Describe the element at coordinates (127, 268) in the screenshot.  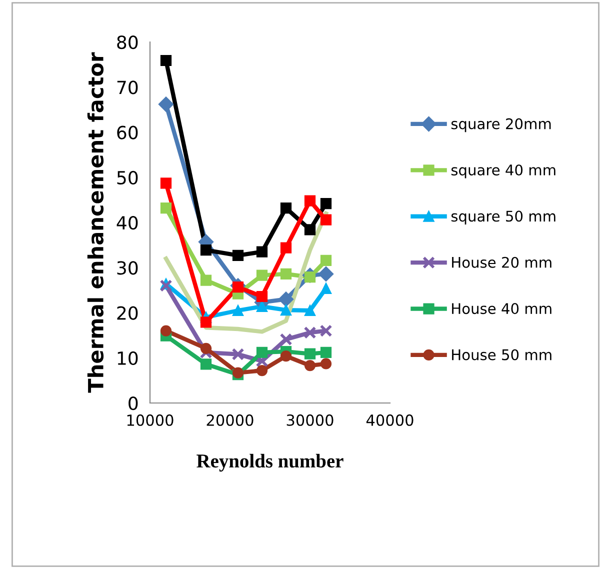
I see `y-tick-label: 30` at that location.